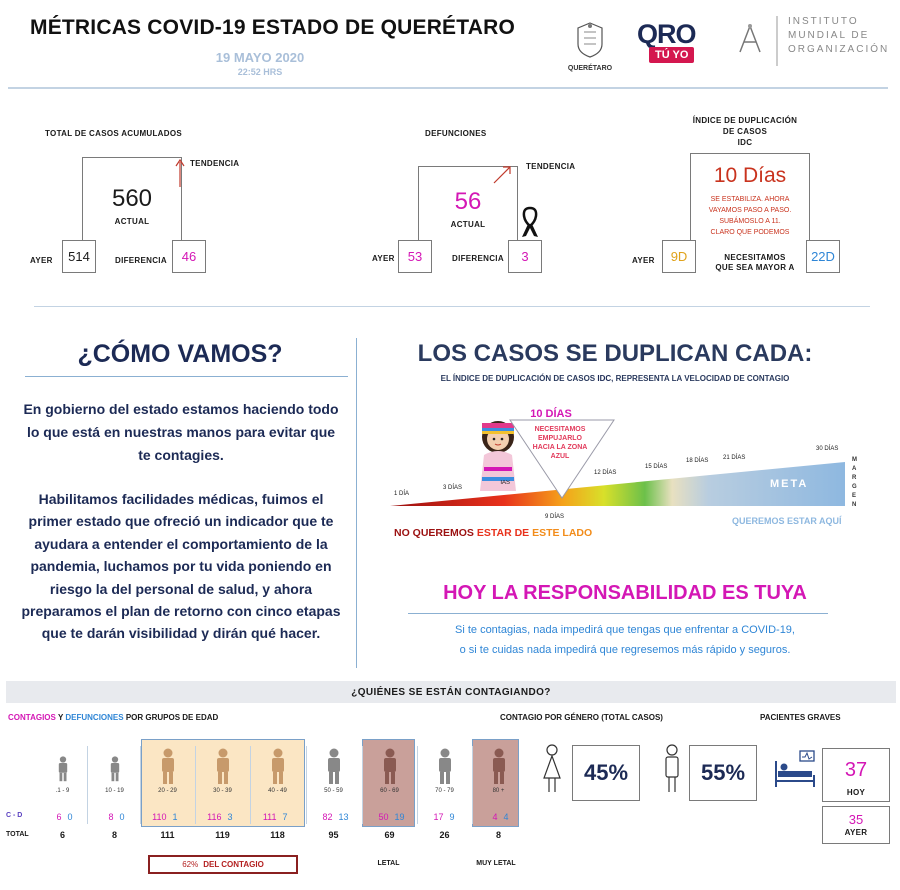 This screenshot has width=900, height=890. What do you see at coordinates (679, 256) in the screenshot?
I see `idc-yesterday-value: 9D` at bounding box center [679, 256].